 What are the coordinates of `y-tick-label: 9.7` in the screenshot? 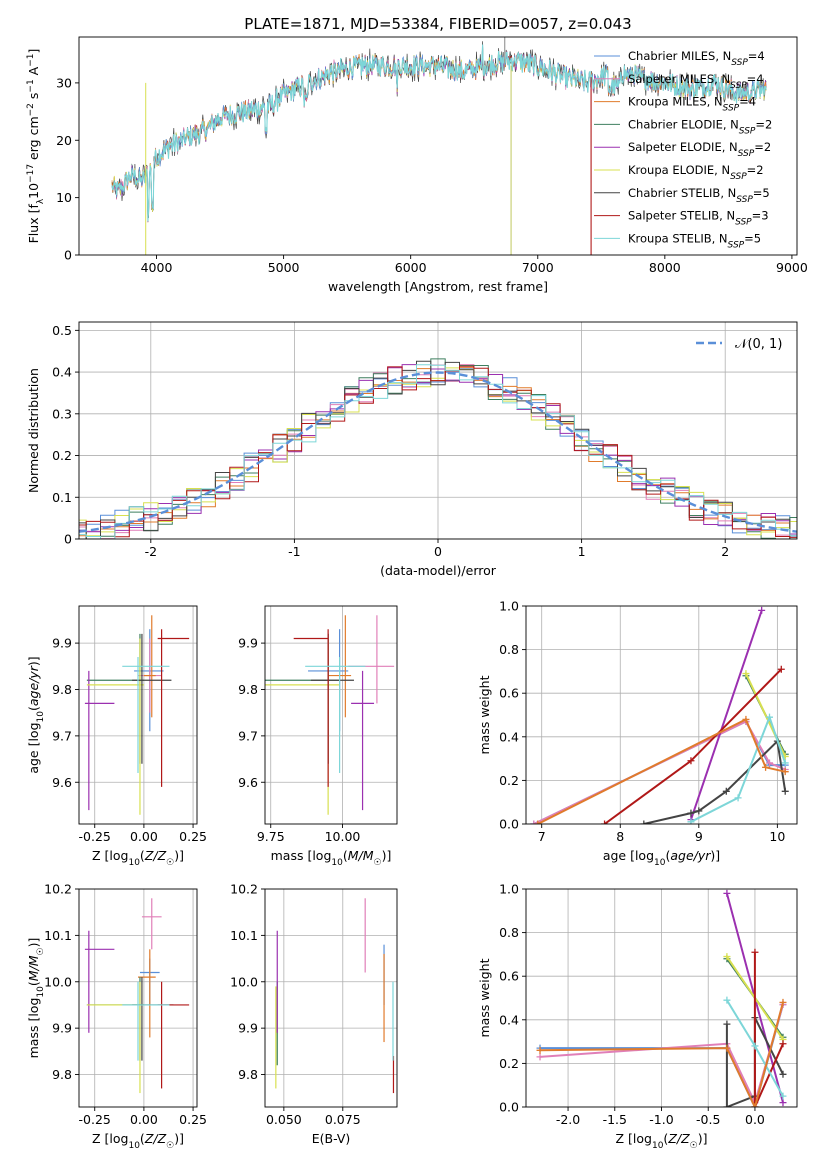 It's located at (248, 735).